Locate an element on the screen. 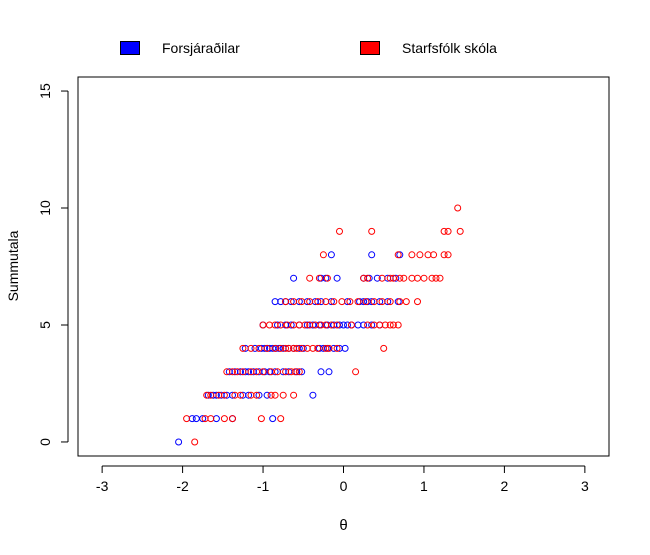 The height and width of the screenshot is (555, 650). legend-label: Forsjáraðilar is located at coordinates (201, 48).